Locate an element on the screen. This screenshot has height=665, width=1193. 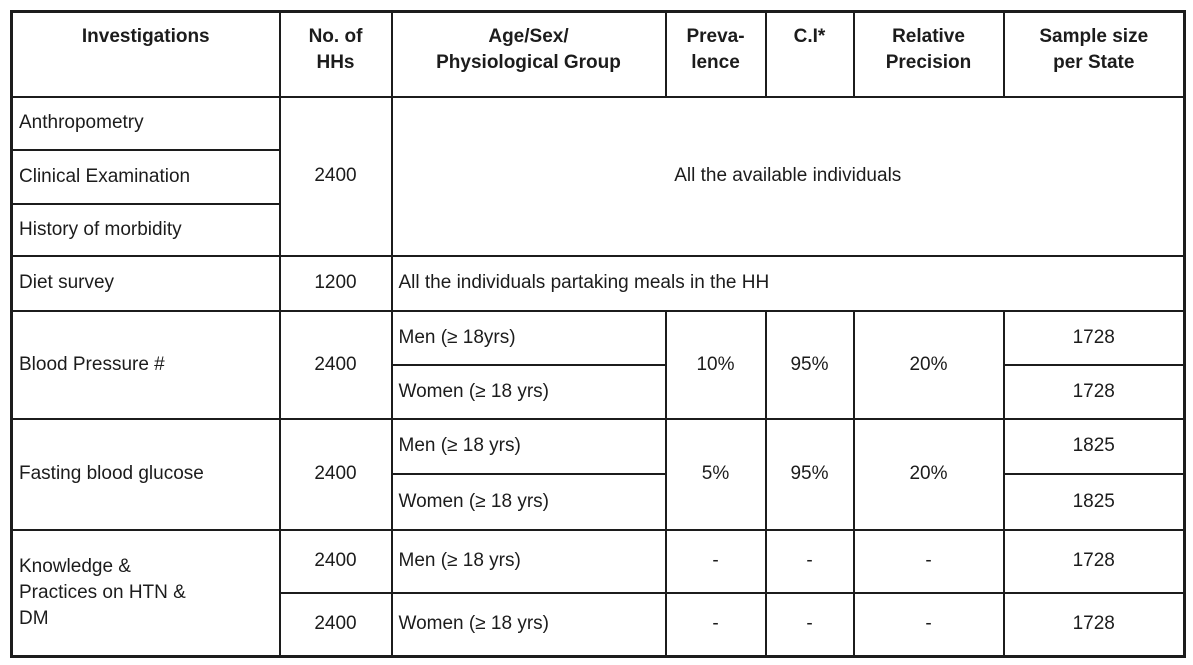
header-investigations: Investigations is located at coordinates (145, 54).